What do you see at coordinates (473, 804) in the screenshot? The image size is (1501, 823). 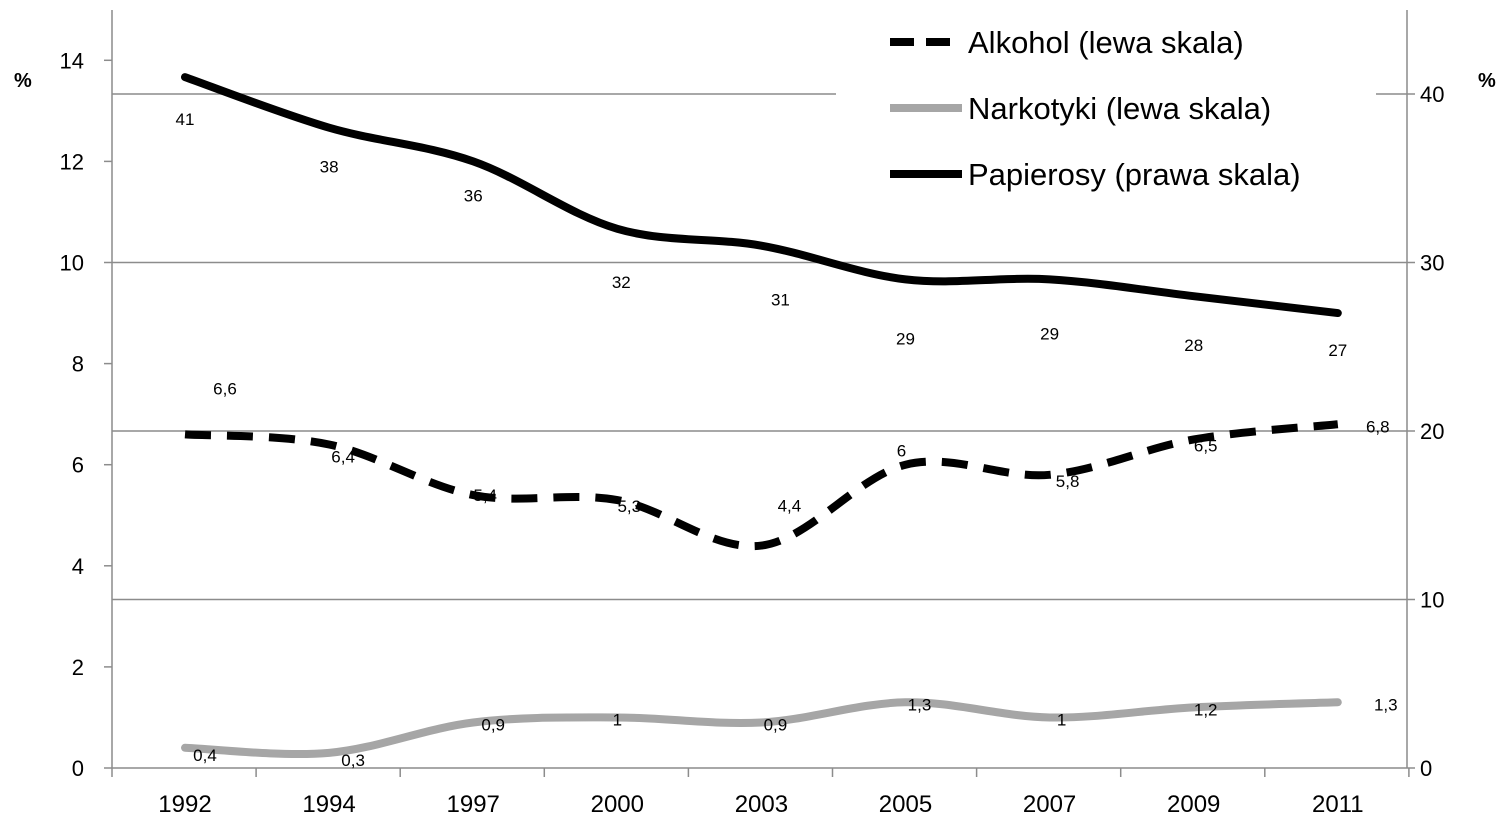 I see `x-tick-label: 1997` at bounding box center [473, 804].